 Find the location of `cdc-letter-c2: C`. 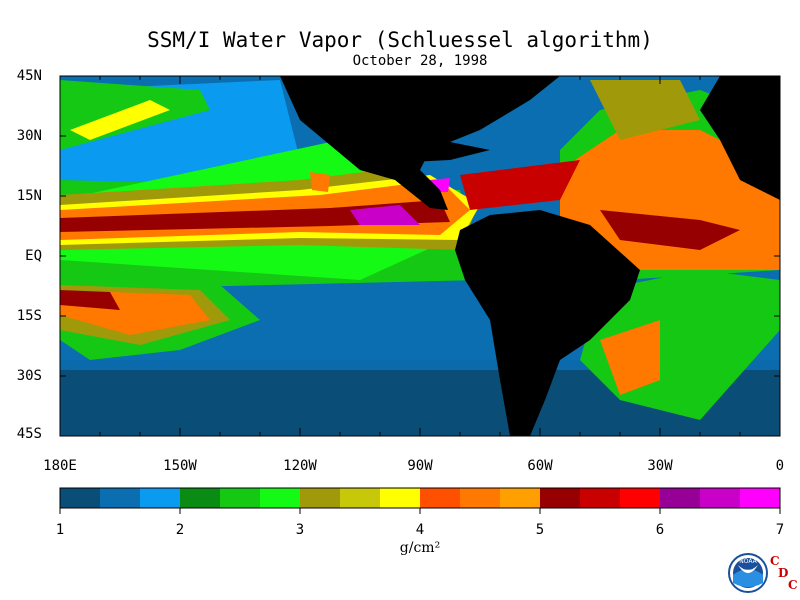

cdc-letter-c2: C is located at coordinates (793, 585).